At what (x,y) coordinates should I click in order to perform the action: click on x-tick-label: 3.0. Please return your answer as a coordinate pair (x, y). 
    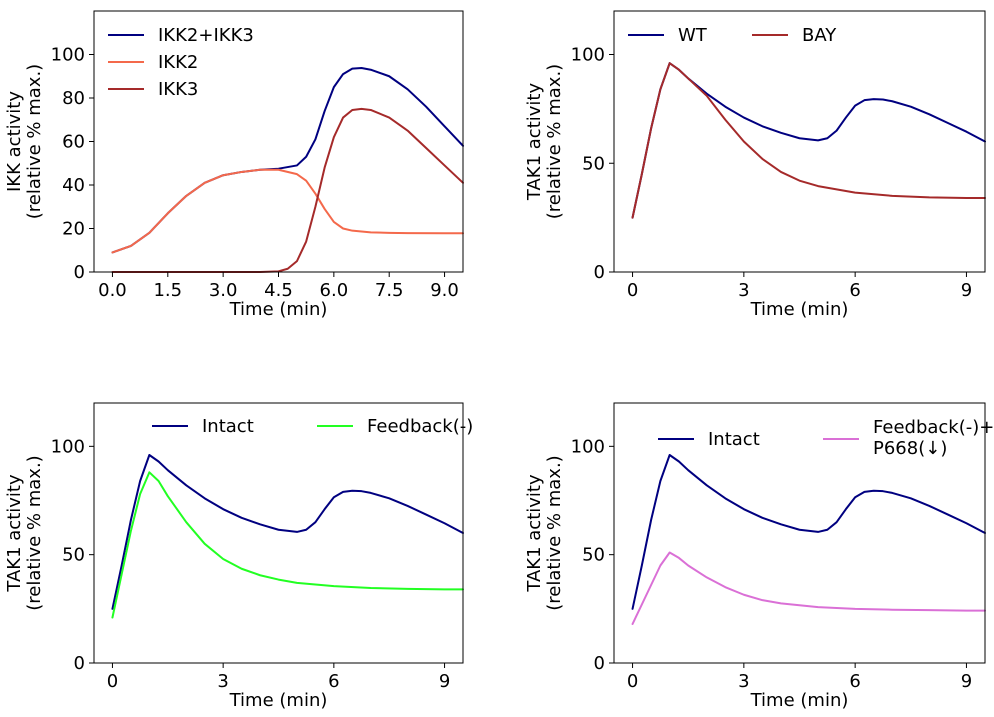
    Looking at the image, I should click on (223, 290).